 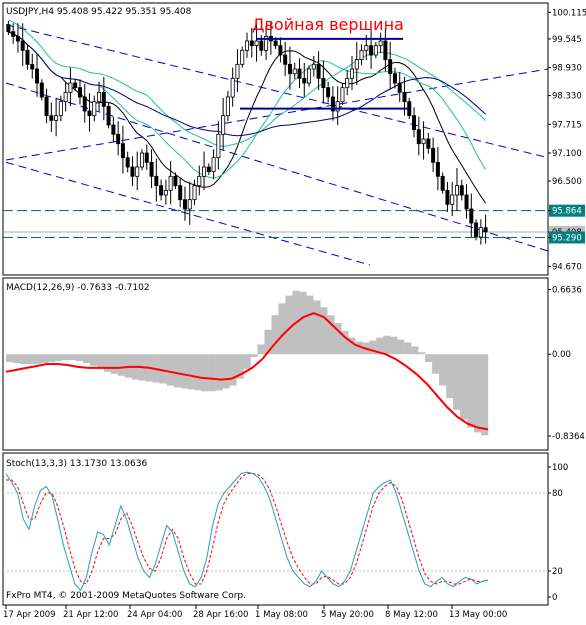 I want to click on moving-average-slow-line, so click(x=247, y=84).